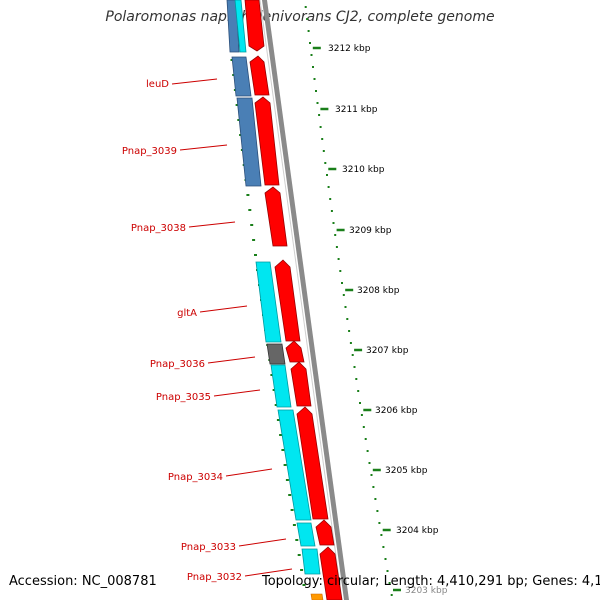  What do you see at coordinates (249, 472) in the screenshot?
I see `leader-pnap3034` at bounding box center [249, 472].